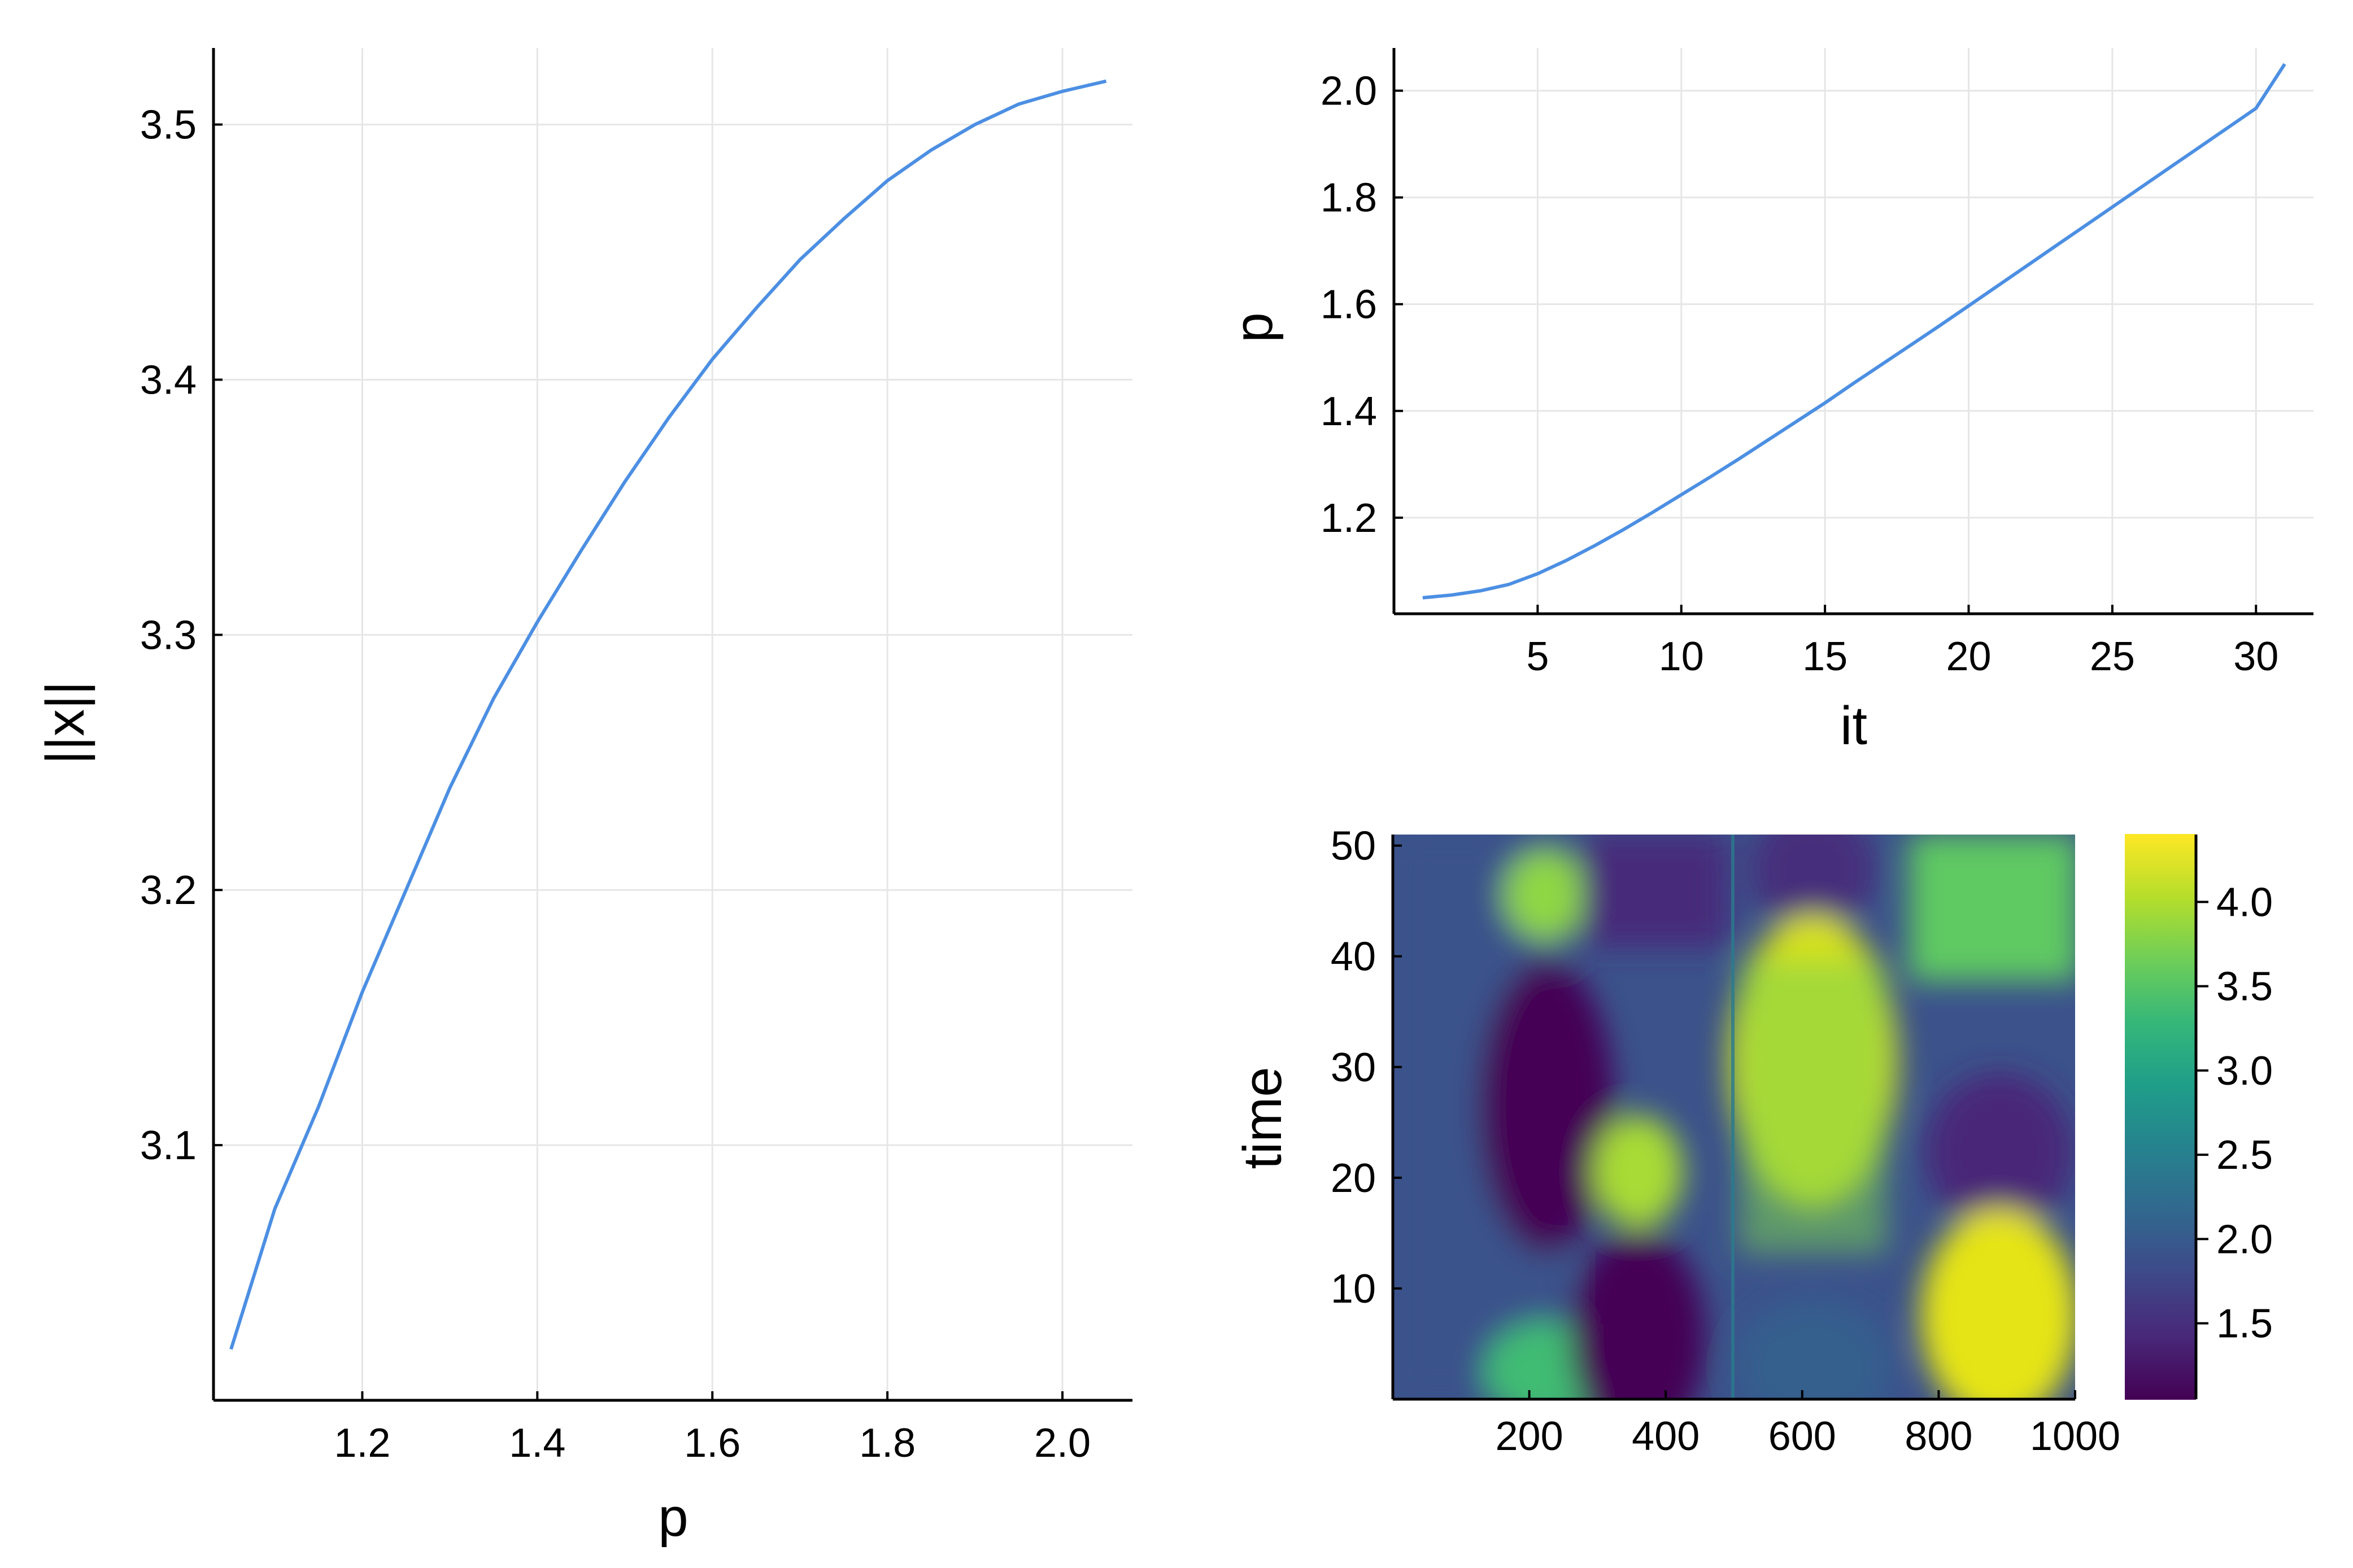 This screenshot has height=1568, width=2353. I want to click on p-vs-it-ytick-label-3: 1.8, so click(1349, 198).